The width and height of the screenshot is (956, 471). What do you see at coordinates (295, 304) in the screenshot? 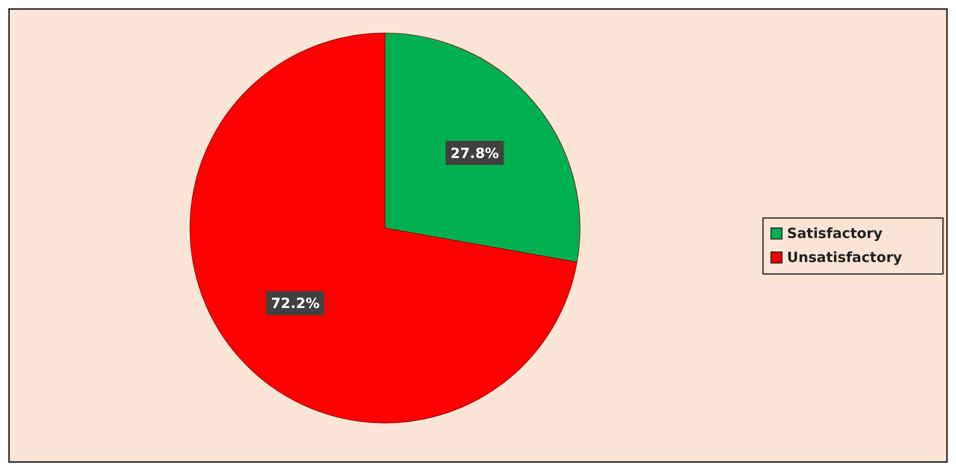
I see `data-label: 72.2%` at bounding box center [295, 304].